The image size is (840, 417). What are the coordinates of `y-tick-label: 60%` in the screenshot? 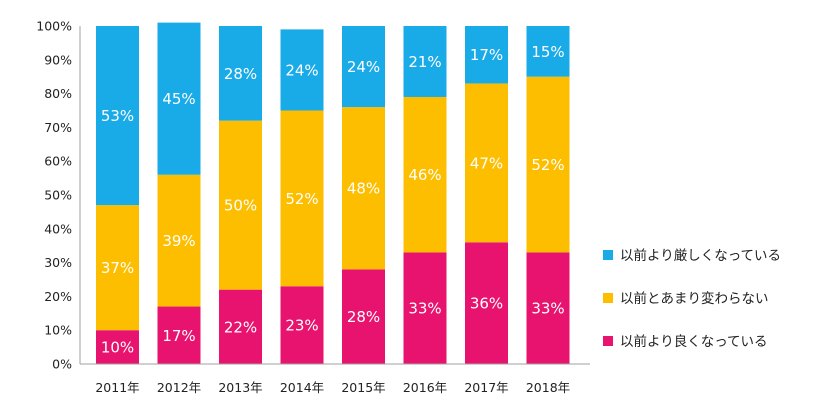 It's located at (58, 161).